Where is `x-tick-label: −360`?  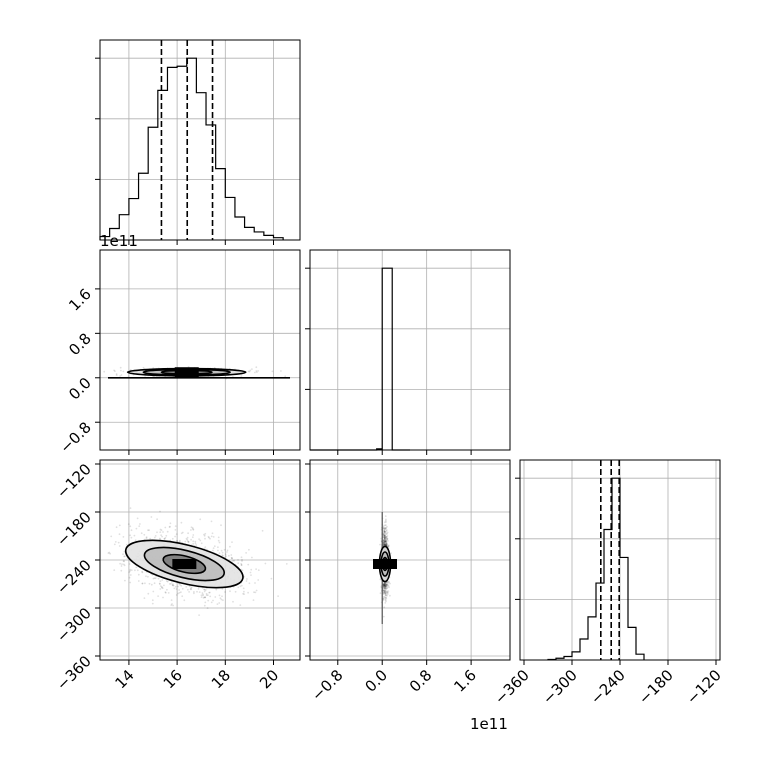 x-tick-label: −360 is located at coordinates (512, 687).